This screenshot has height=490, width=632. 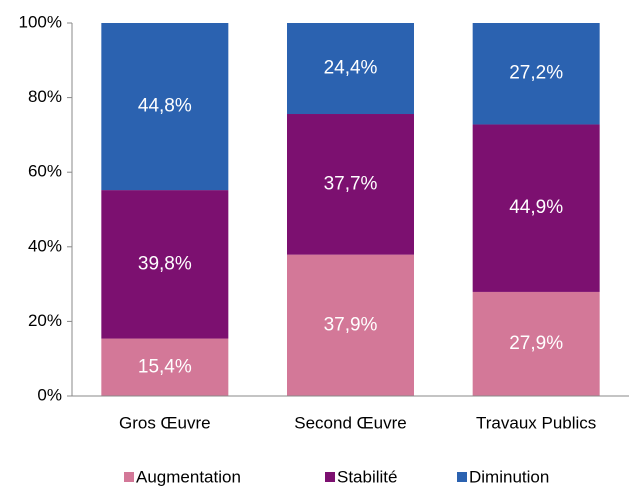 What do you see at coordinates (45, 245) in the screenshot?
I see `y-tick-label: 40%` at bounding box center [45, 245].